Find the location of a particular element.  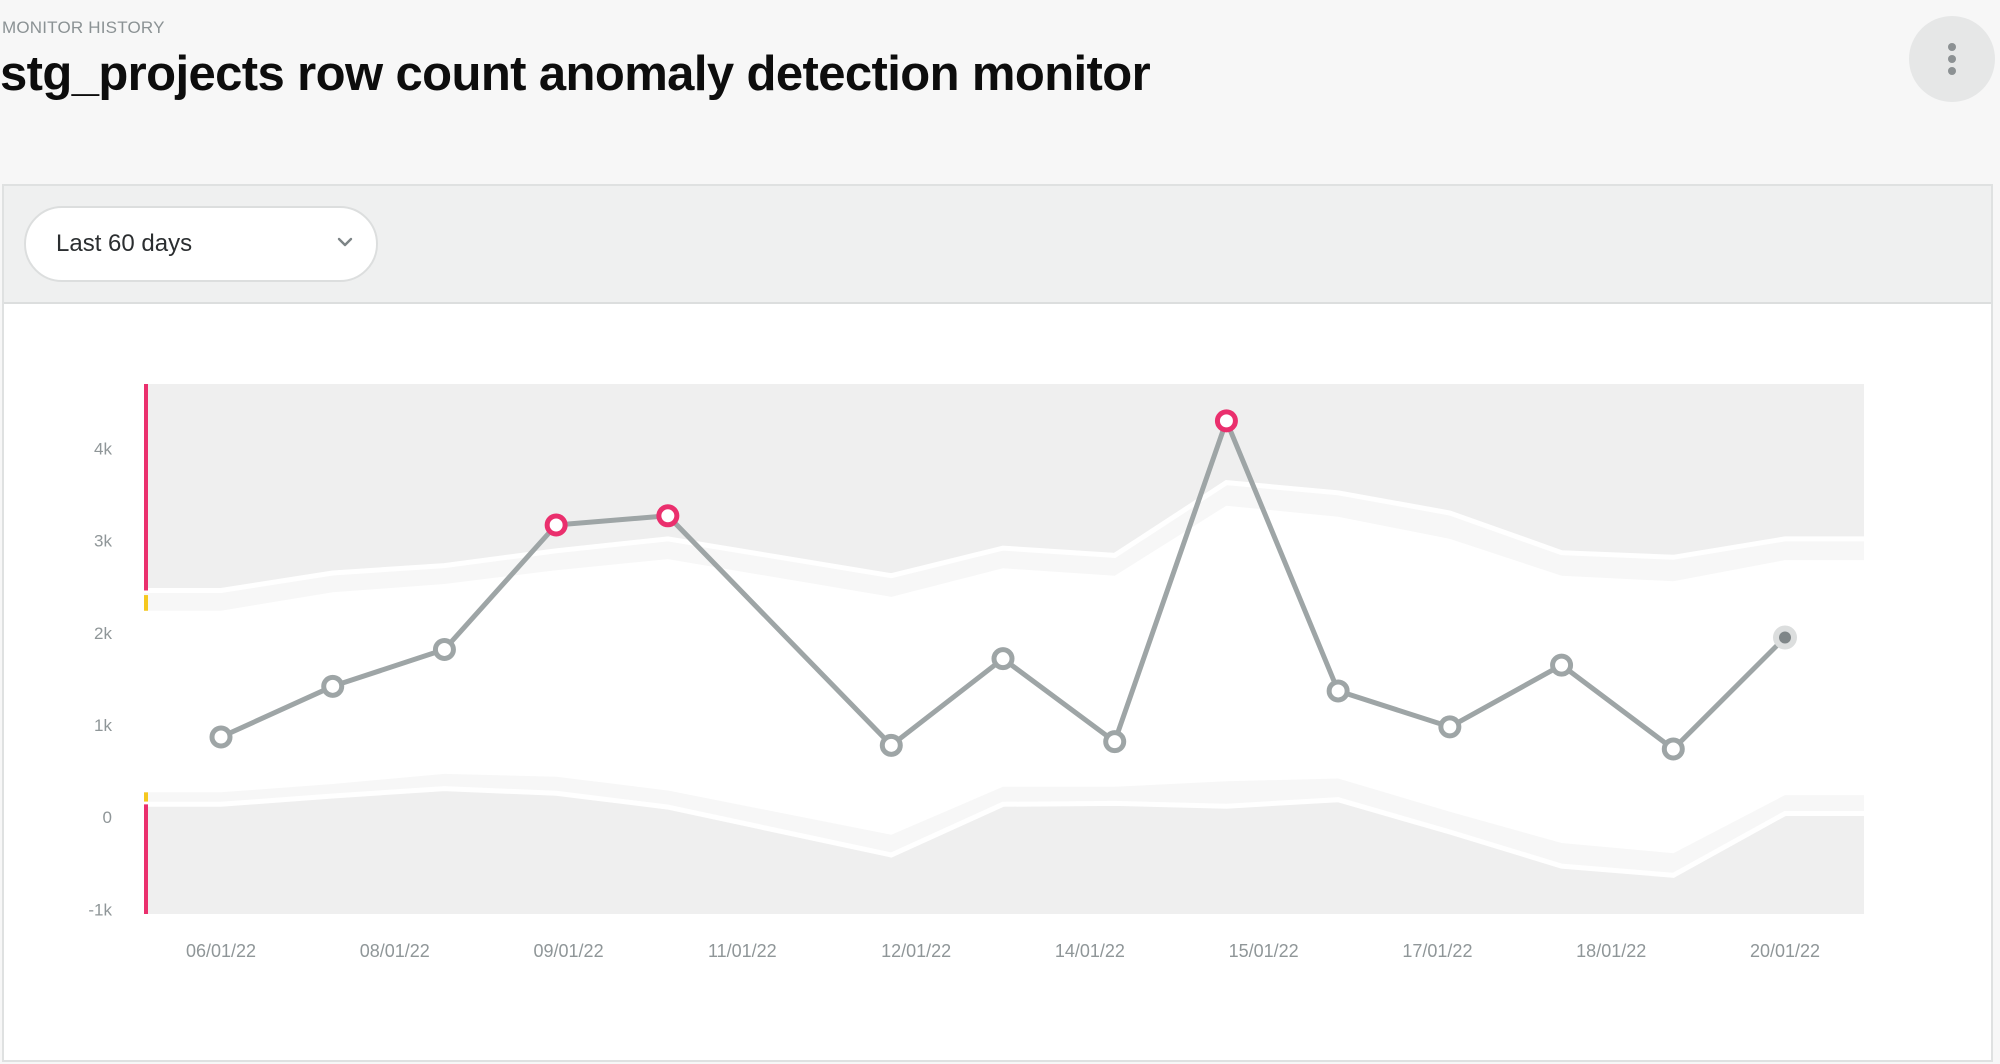

date-range-select: Last 60 days is located at coordinates (201, 244).